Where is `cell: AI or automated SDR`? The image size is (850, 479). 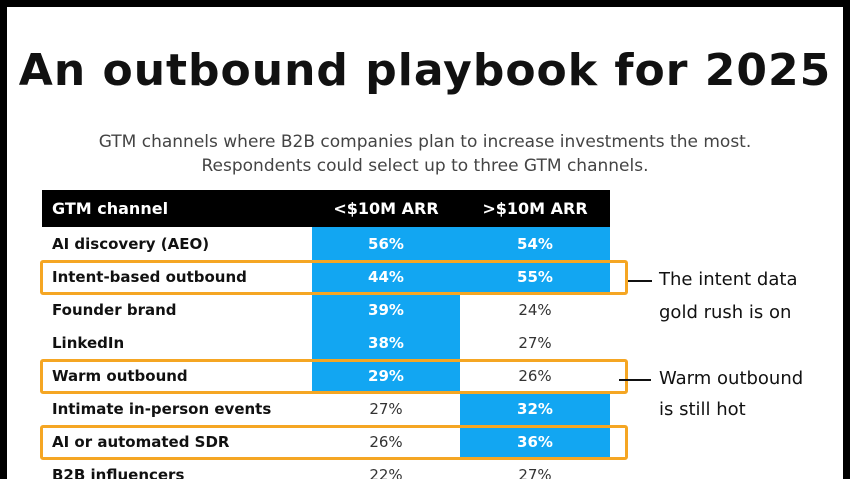 cell: AI or automated SDR is located at coordinates (141, 441).